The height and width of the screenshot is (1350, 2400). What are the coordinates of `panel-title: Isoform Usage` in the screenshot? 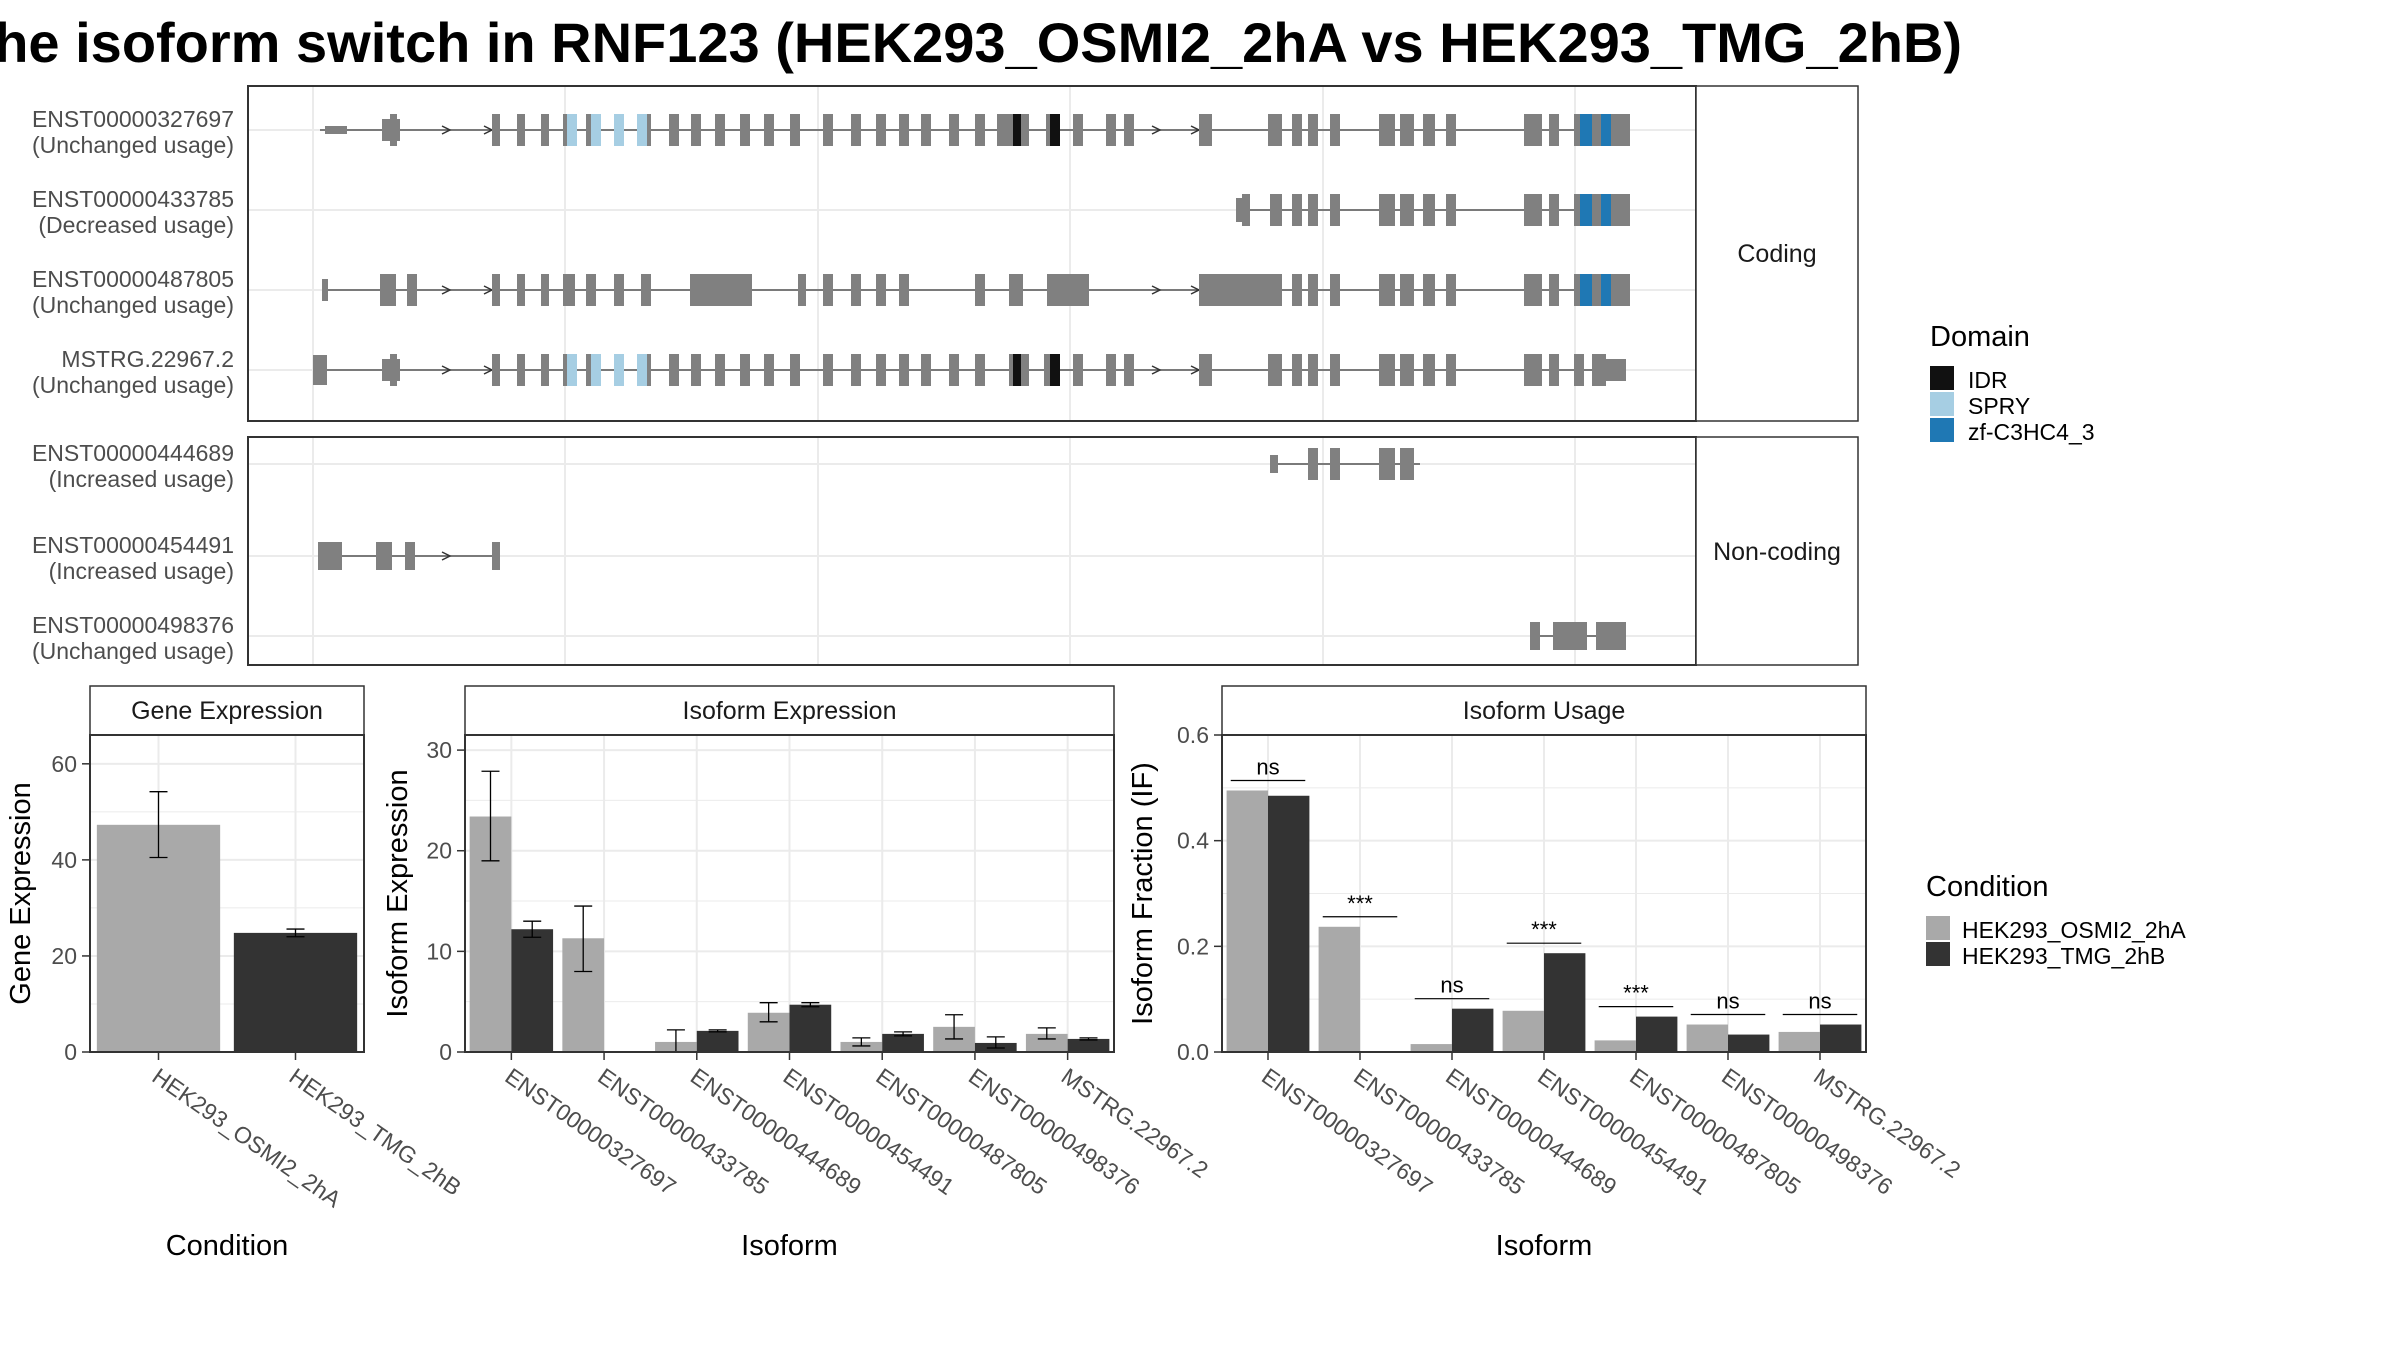 It's located at (1544, 711).